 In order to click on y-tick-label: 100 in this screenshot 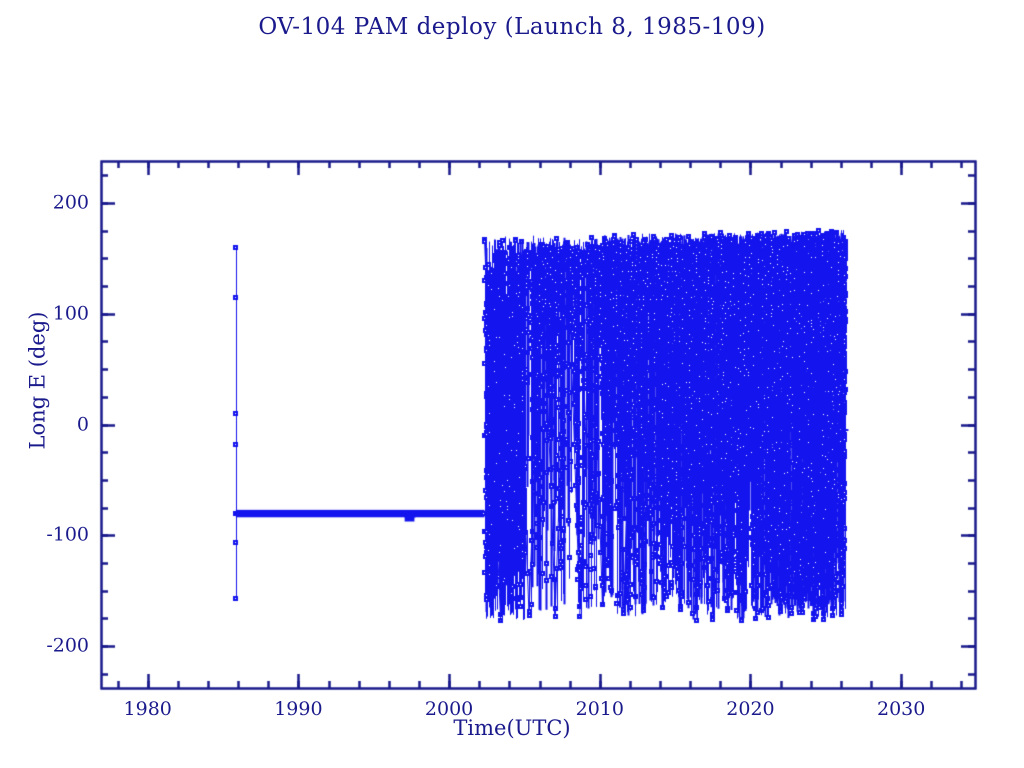, I will do `click(70, 313)`.